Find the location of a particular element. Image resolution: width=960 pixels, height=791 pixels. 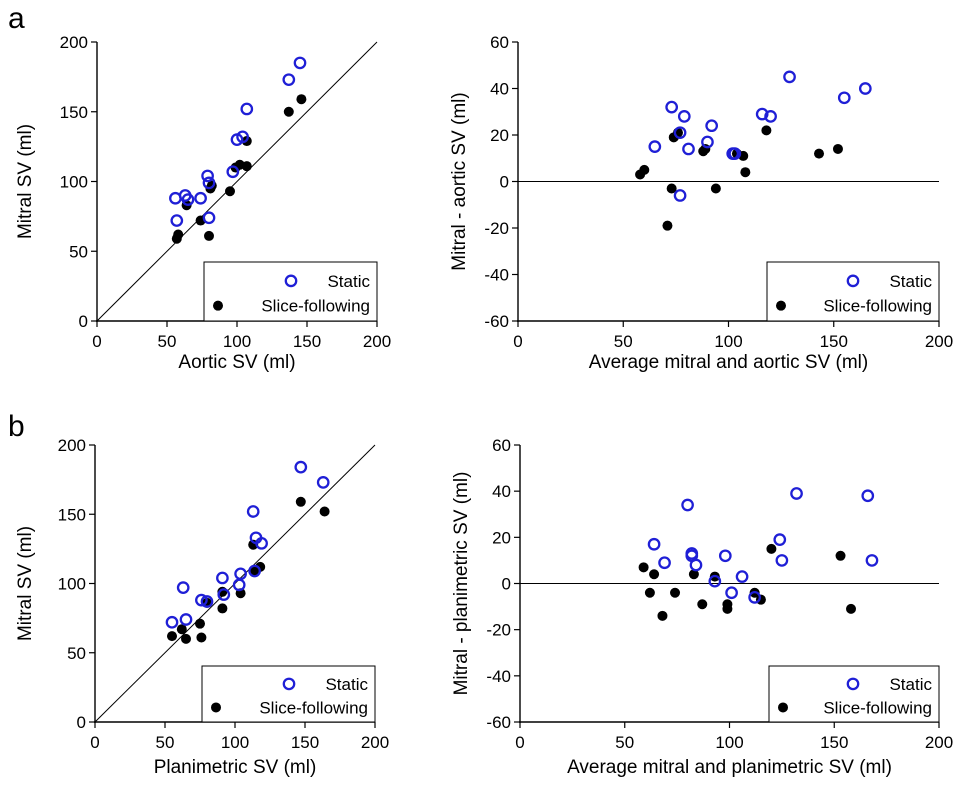

y-tick-label: -60 is located at coordinates (496, 321).